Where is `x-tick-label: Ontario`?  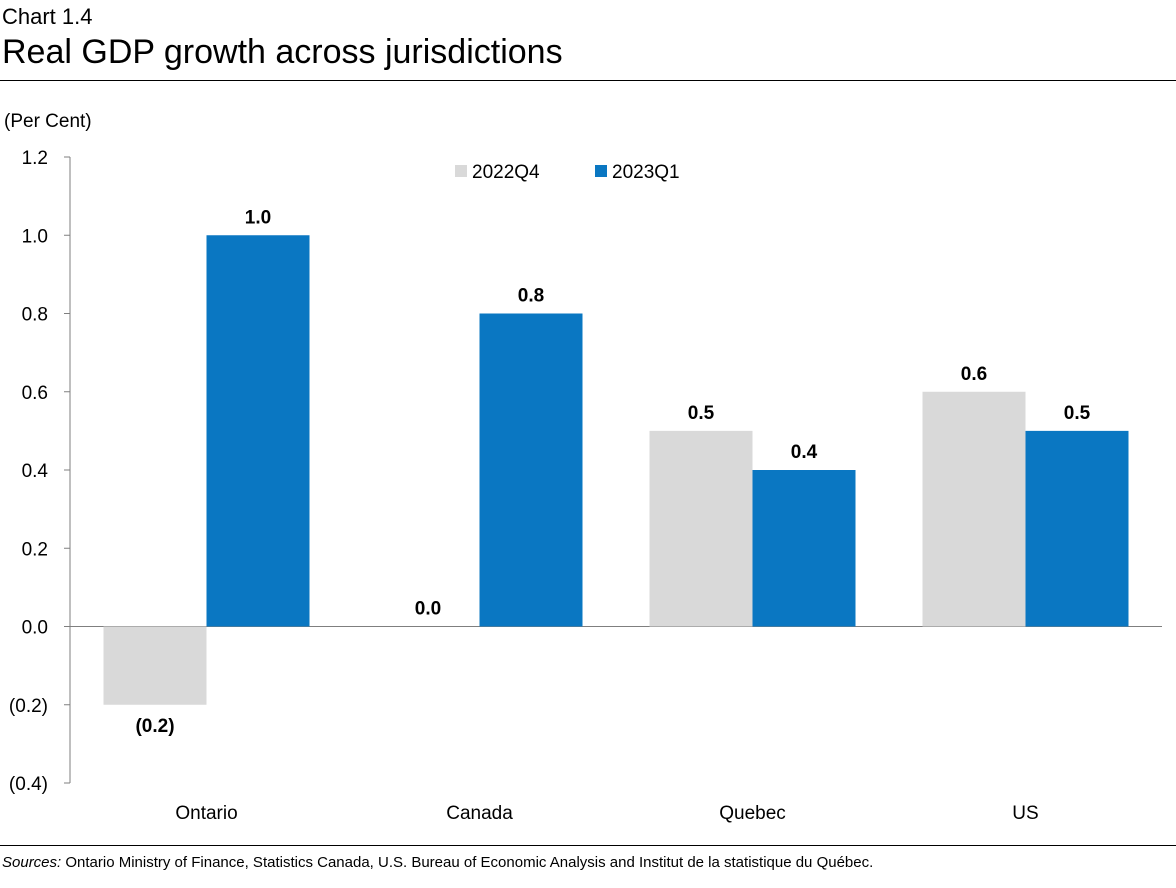
x-tick-label: Ontario is located at coordinates (206, 813).